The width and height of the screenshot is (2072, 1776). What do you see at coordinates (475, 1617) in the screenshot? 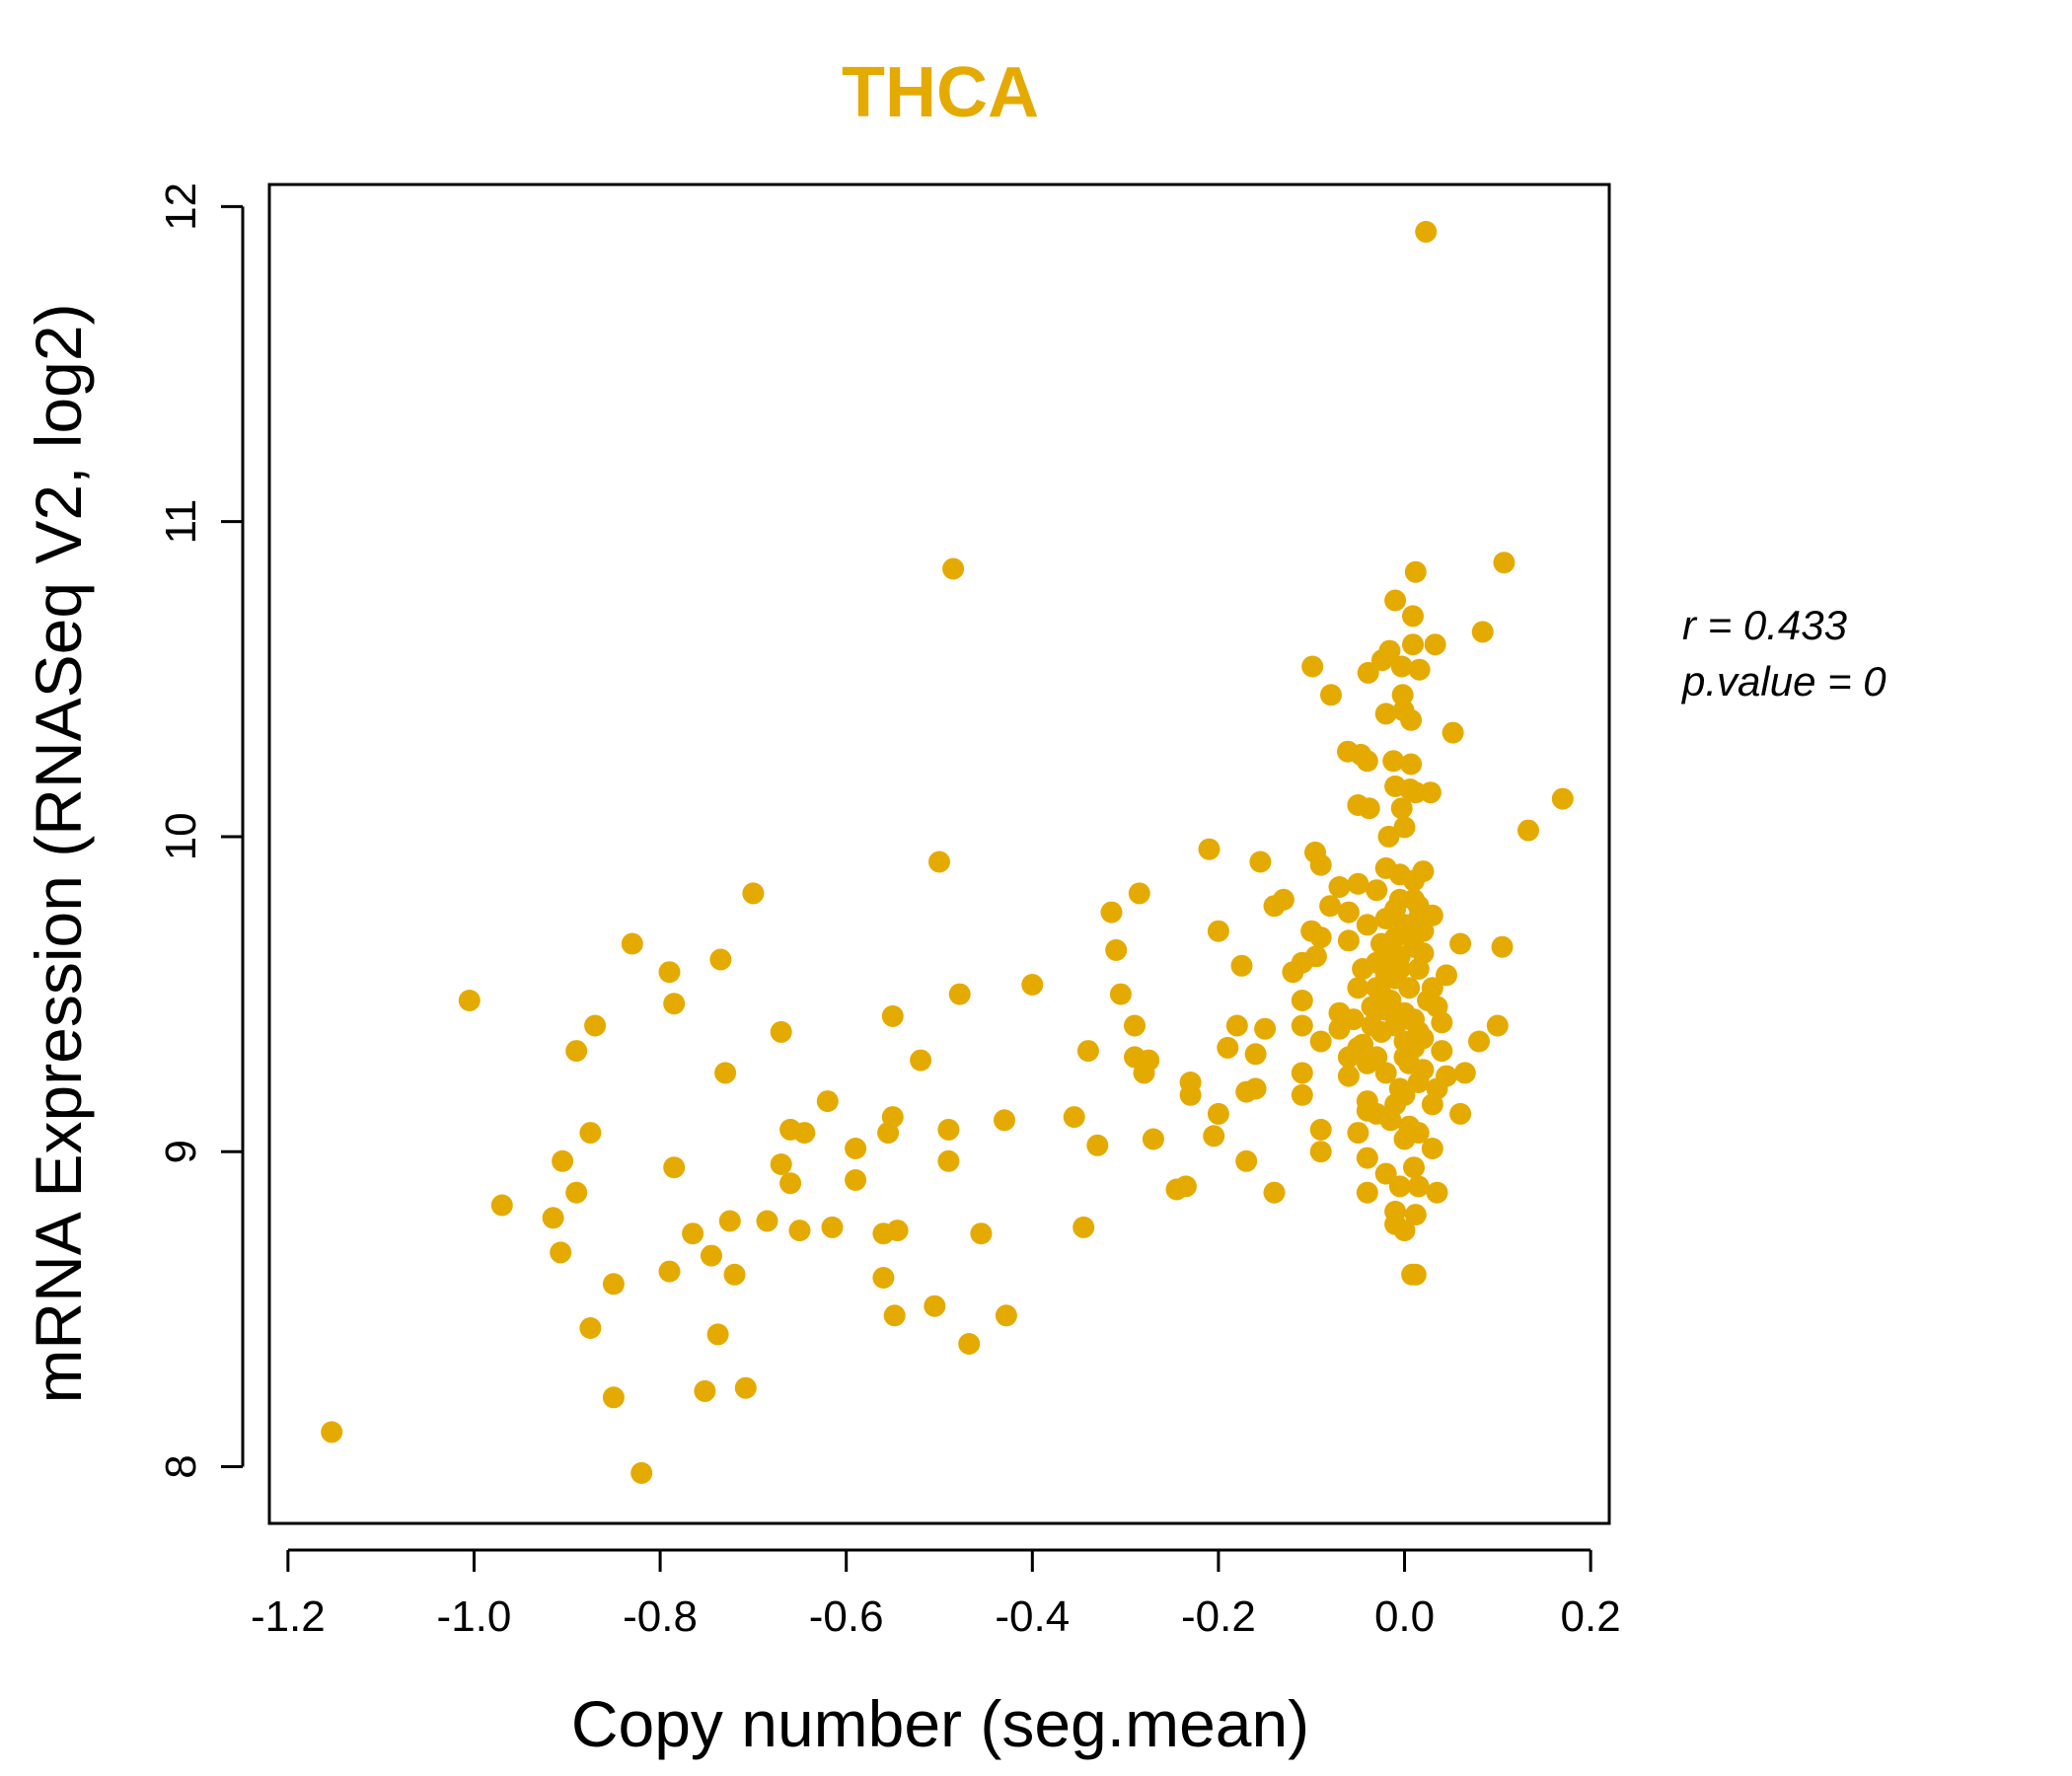
I see `x-tick-label: -1.0` at bounding box center [475, 1617].